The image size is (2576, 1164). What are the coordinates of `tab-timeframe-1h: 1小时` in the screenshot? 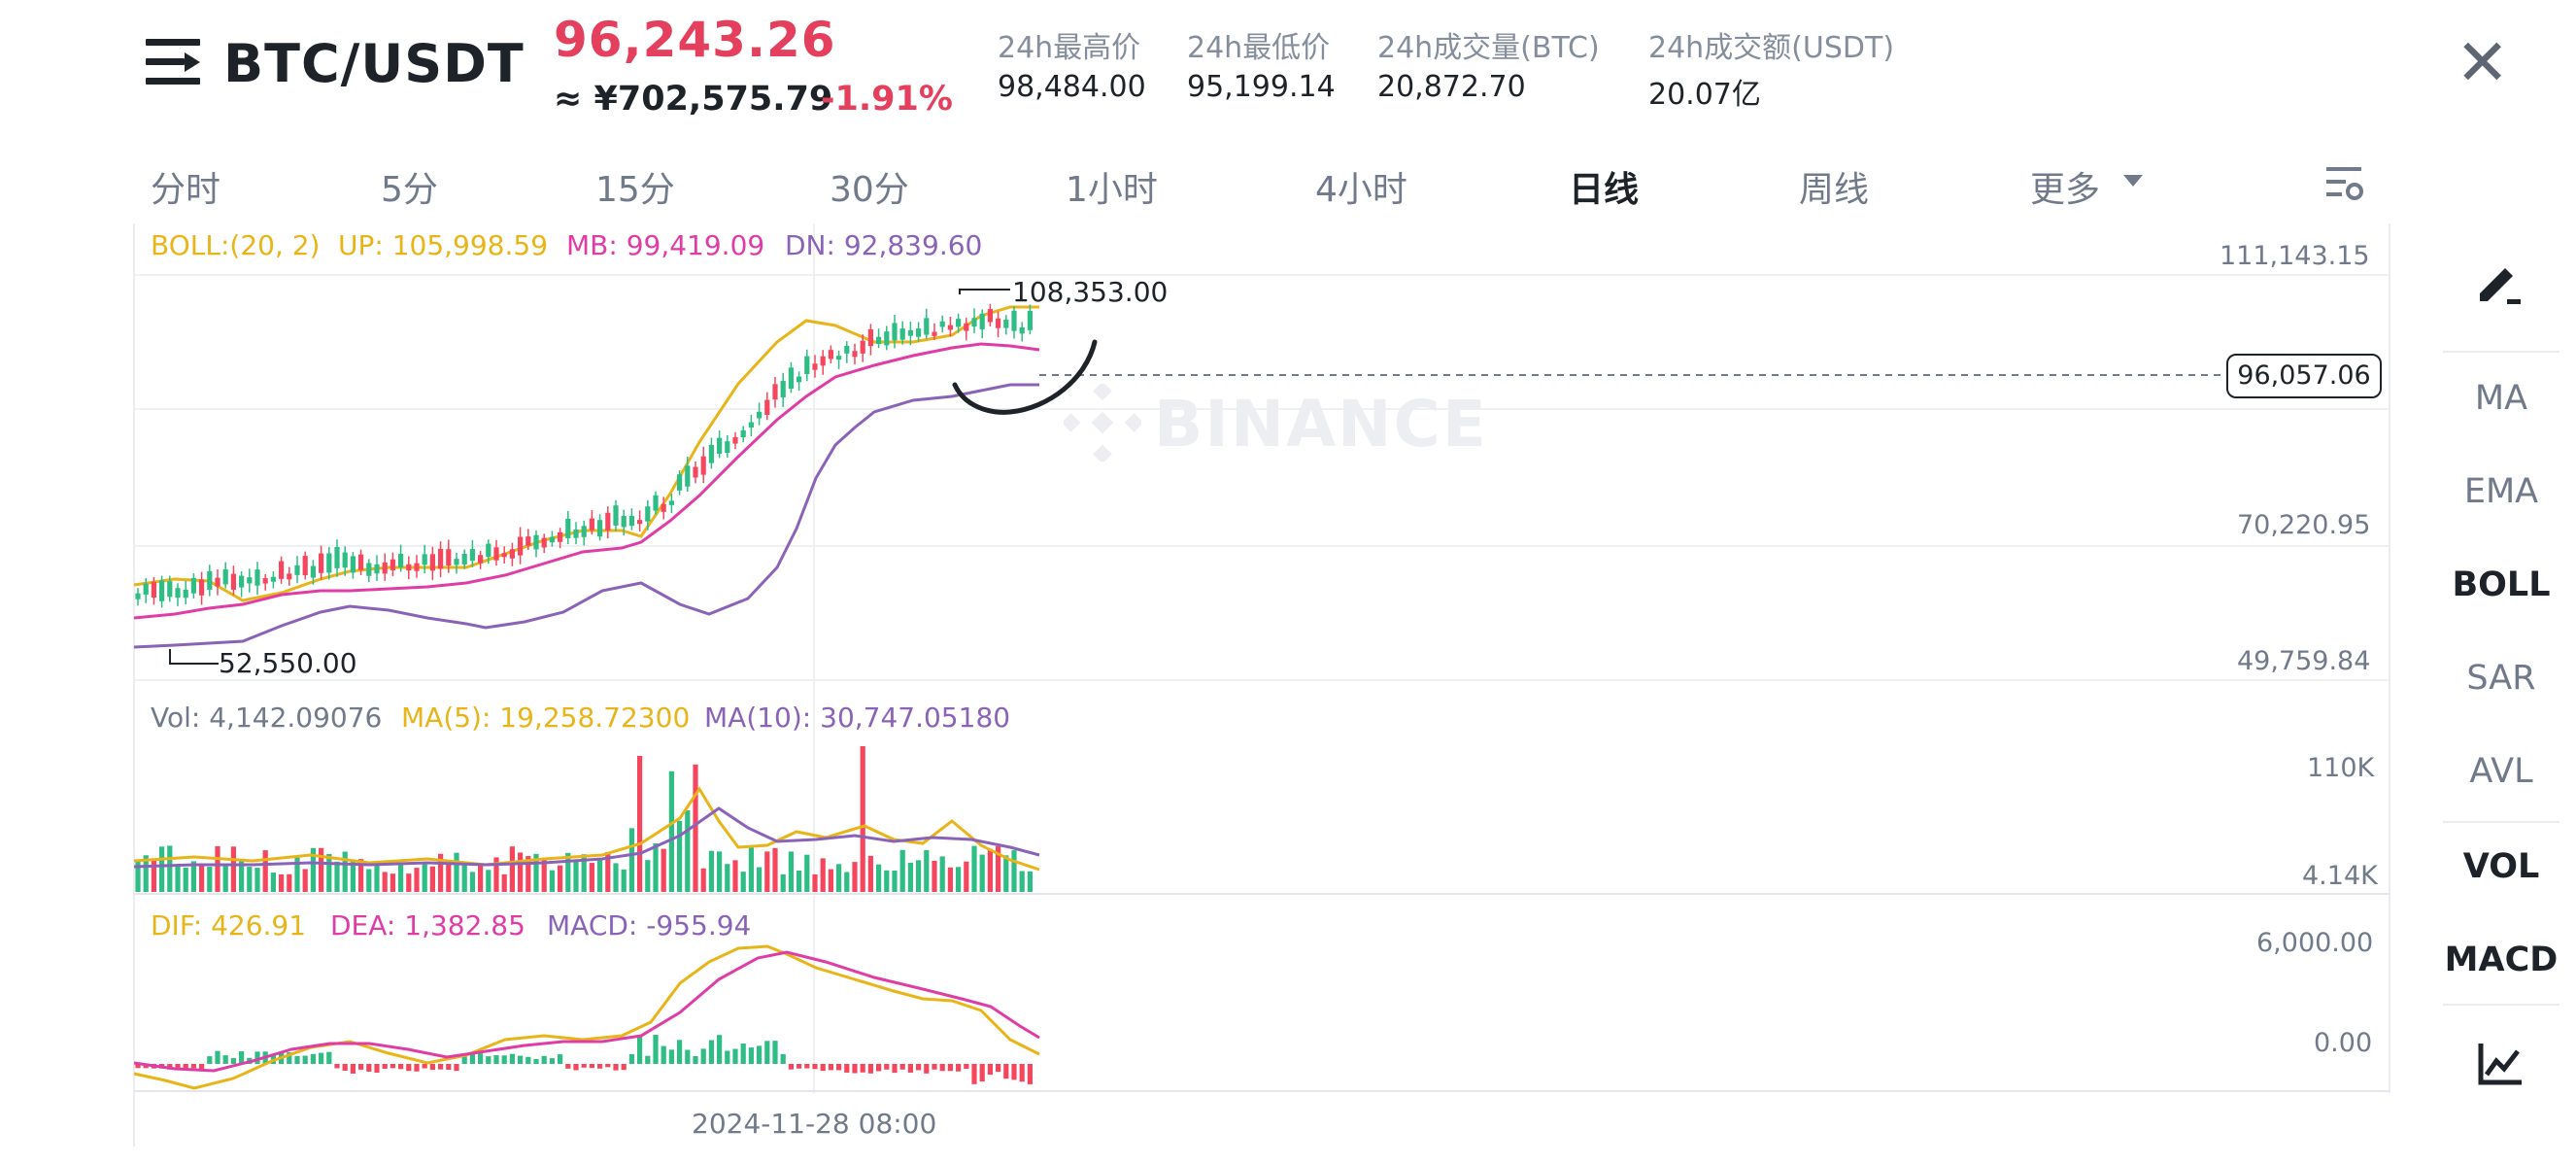 It's located at (1112, 190).